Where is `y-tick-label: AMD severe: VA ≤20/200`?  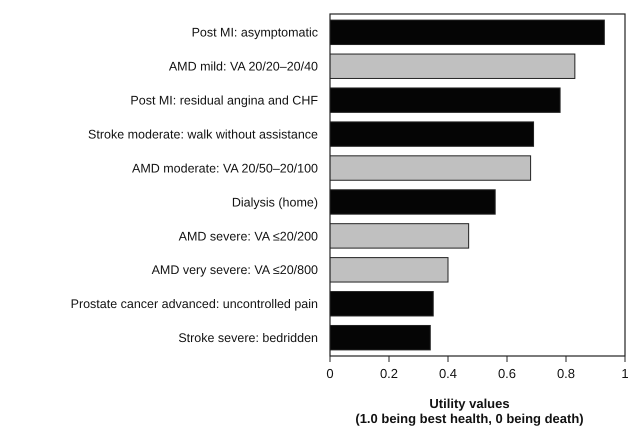
y-tick-label: AMD severe: VA ≤20/200 is located at coordinates (248, 236).